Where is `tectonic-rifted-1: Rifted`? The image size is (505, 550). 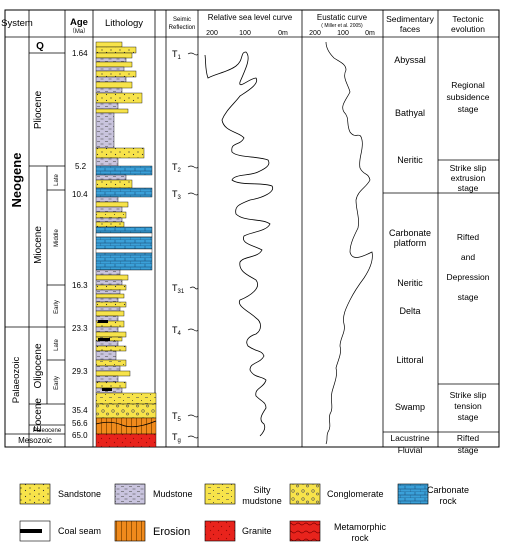 tectonic-rifted-1: Rifted is located at coordinates (468, 438).